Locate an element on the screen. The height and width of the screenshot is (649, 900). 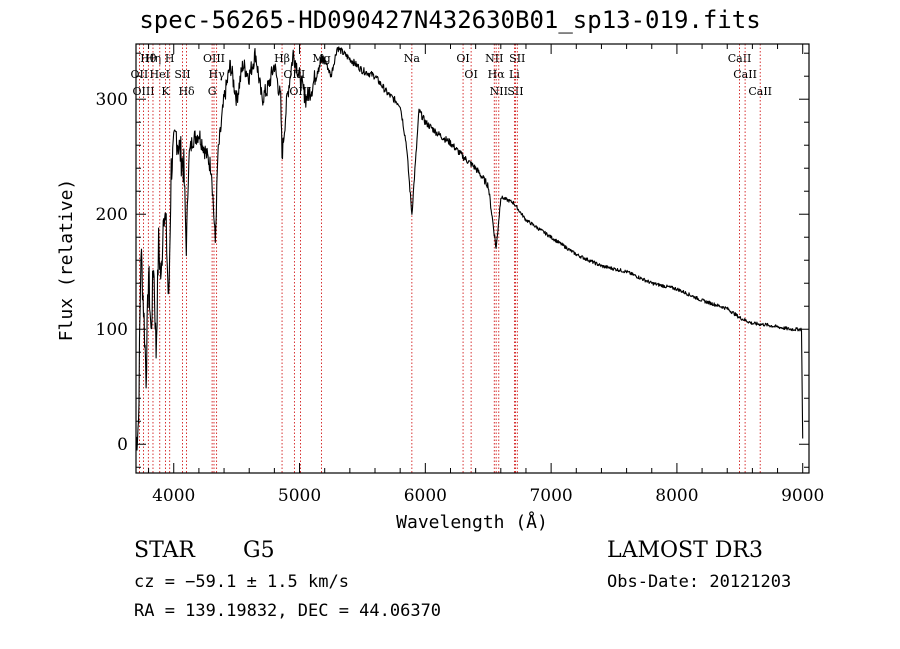
y-tick-label: 300 is located at coordinates (112, 100).